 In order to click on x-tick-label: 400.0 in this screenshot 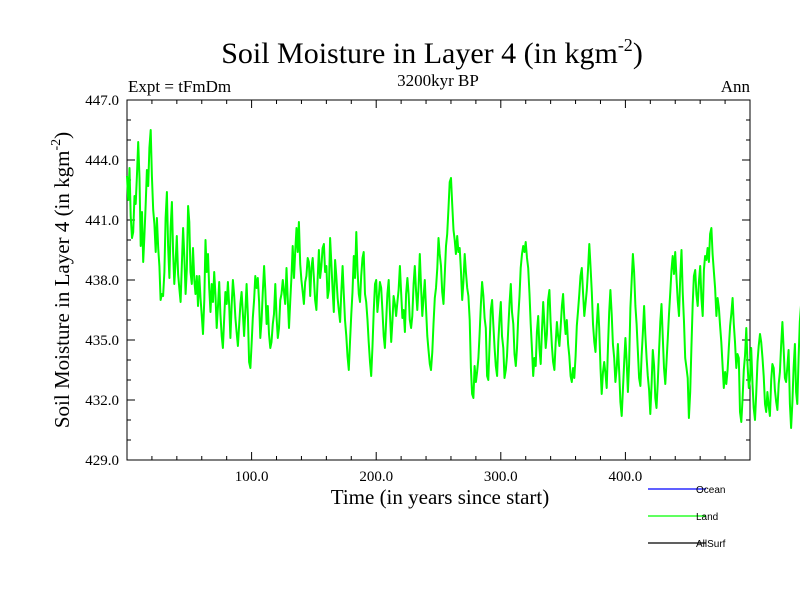, I will do `click(626, 477)`.